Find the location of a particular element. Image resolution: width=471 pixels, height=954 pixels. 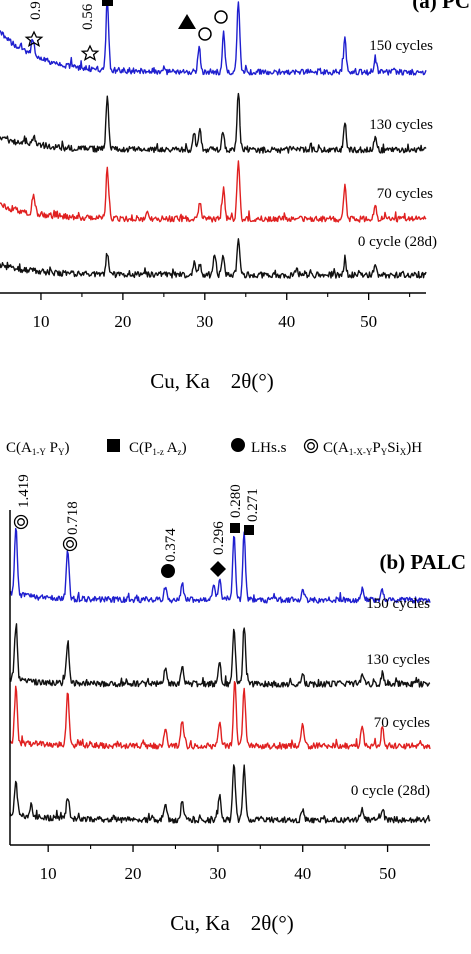

panel-b-title: (b) PALC is located at coordinates (422, 562).